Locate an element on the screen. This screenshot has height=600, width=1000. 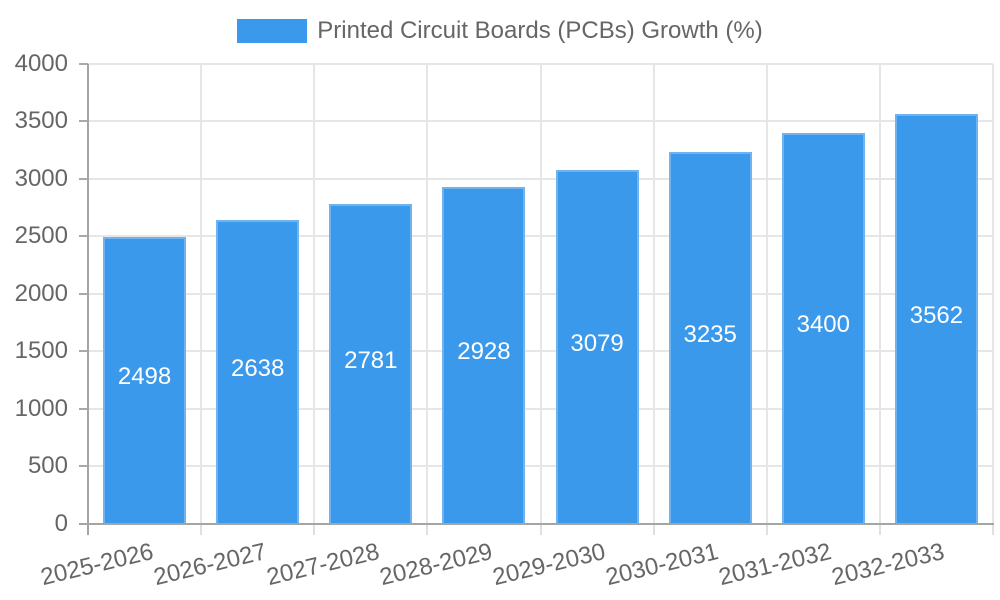
y-tick-label: 1500 is located at coordinates (41, 351).